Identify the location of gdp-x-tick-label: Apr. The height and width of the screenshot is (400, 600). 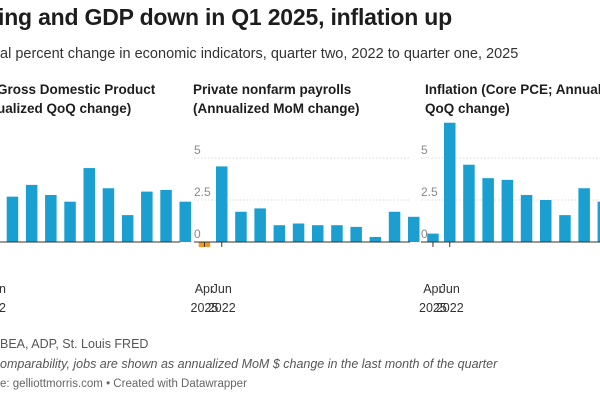
(204, 289).